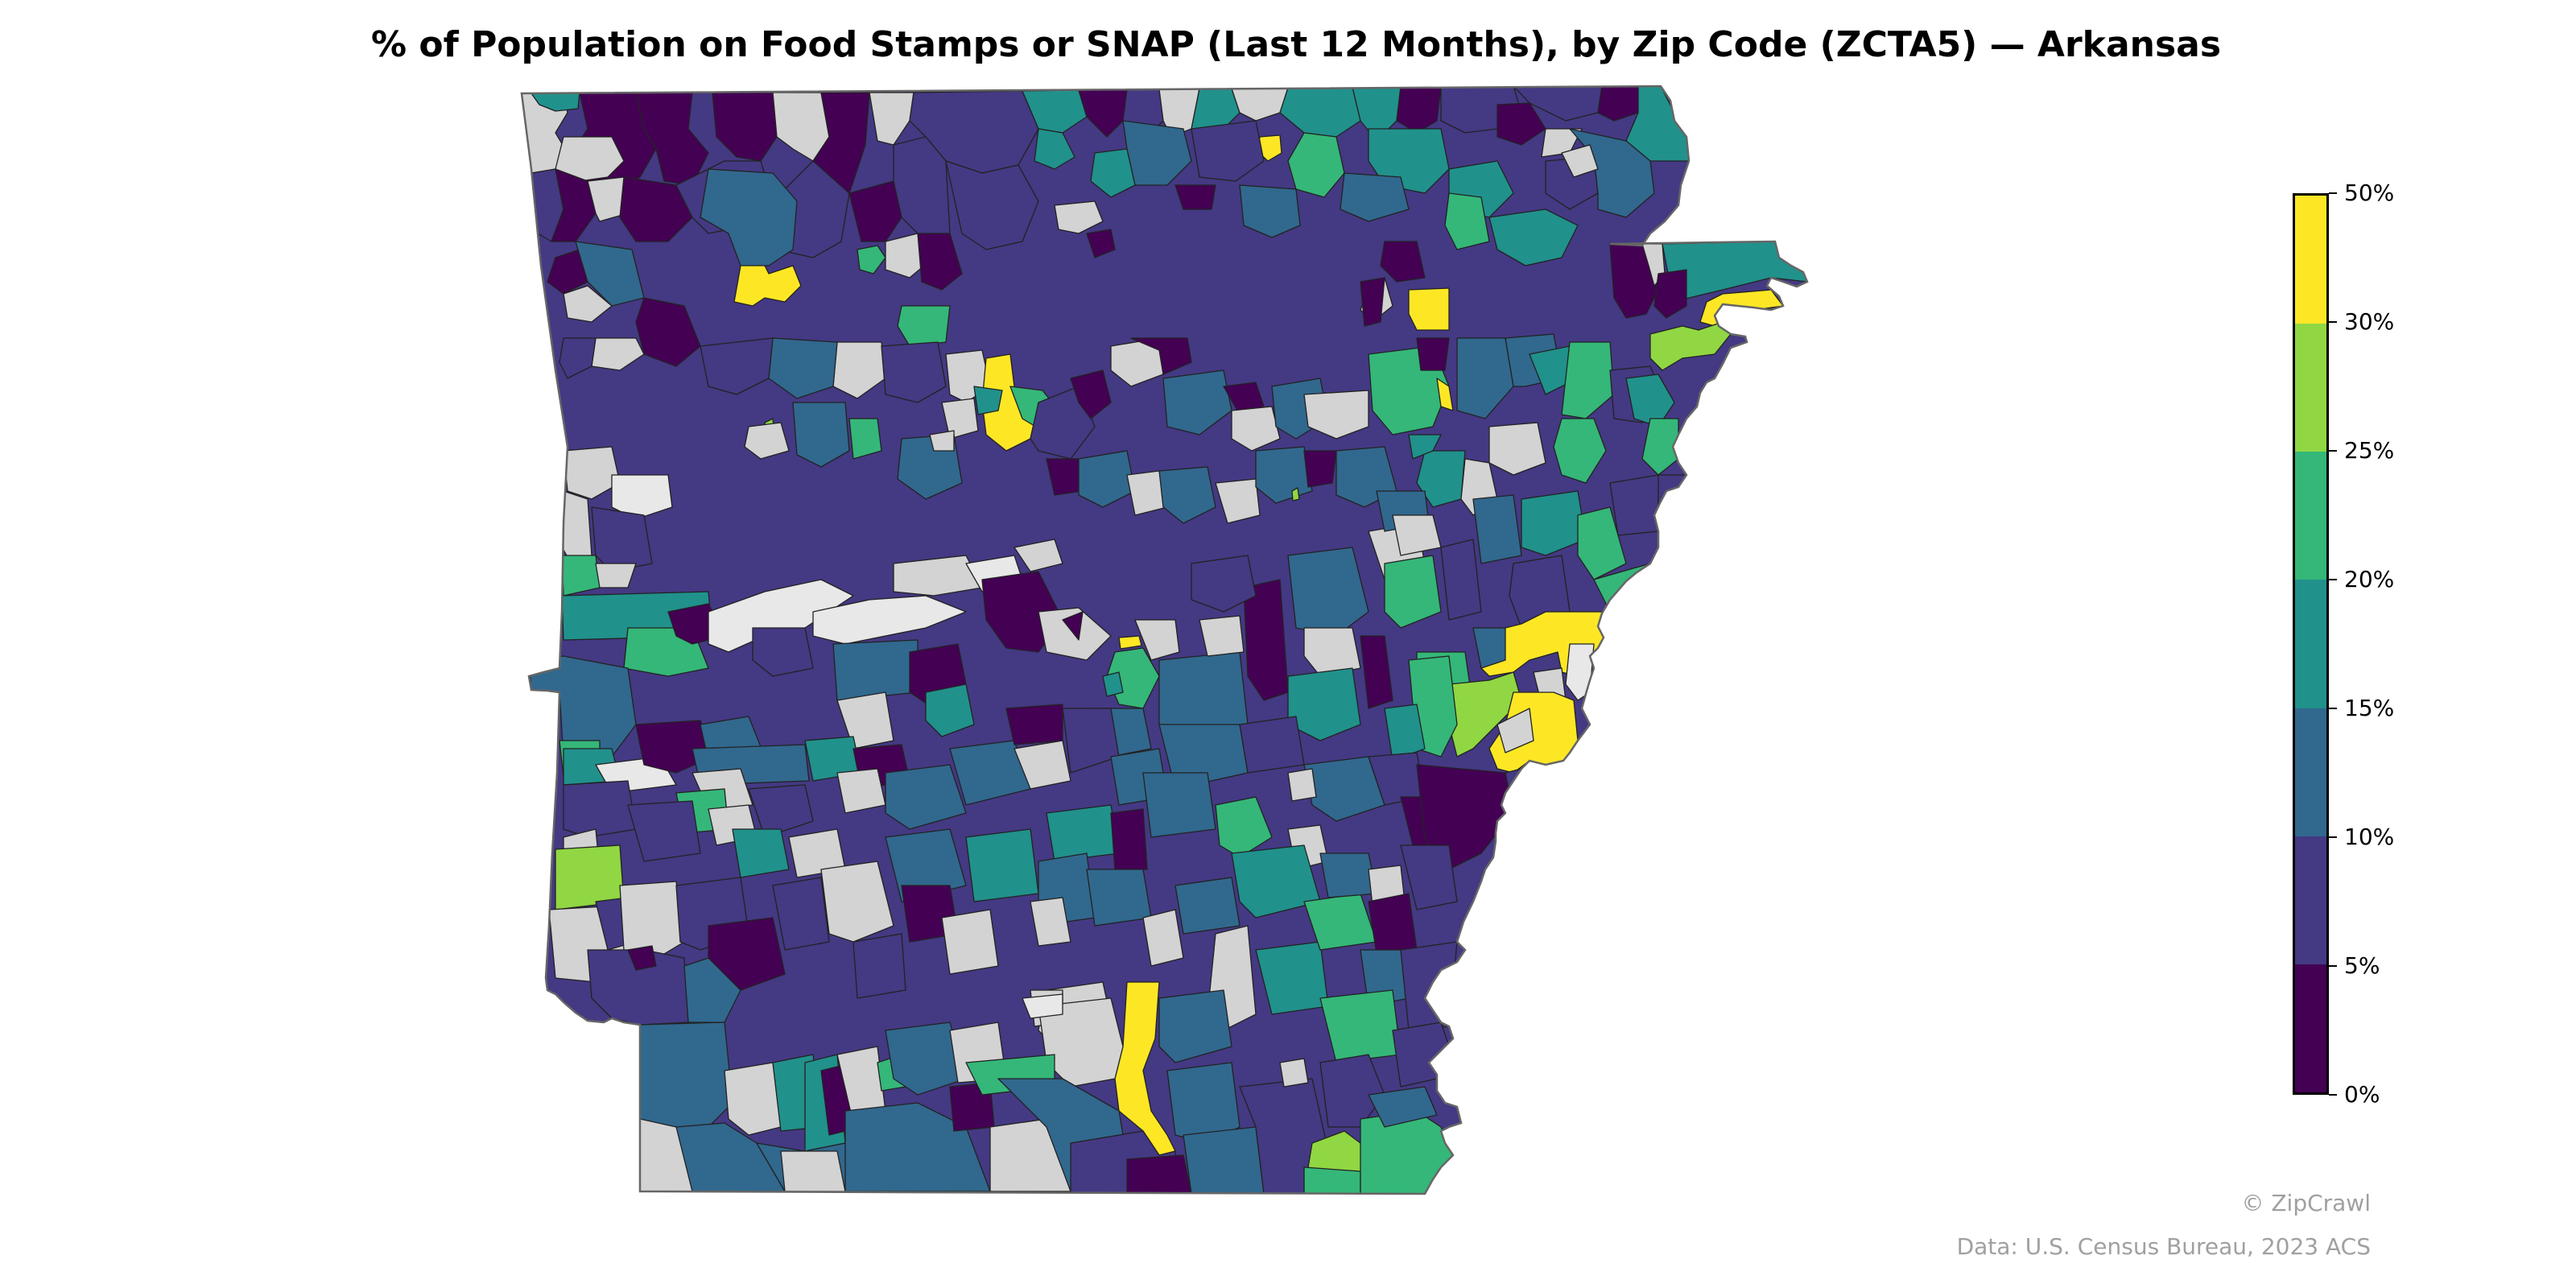 Image resolution: width=2576 pixels, height=1288 pixels. What do you see at coordinates (2369, 450) in the screenshot?
I see `colorbar-label-25: 25%` at bounding box center [2369, 450].